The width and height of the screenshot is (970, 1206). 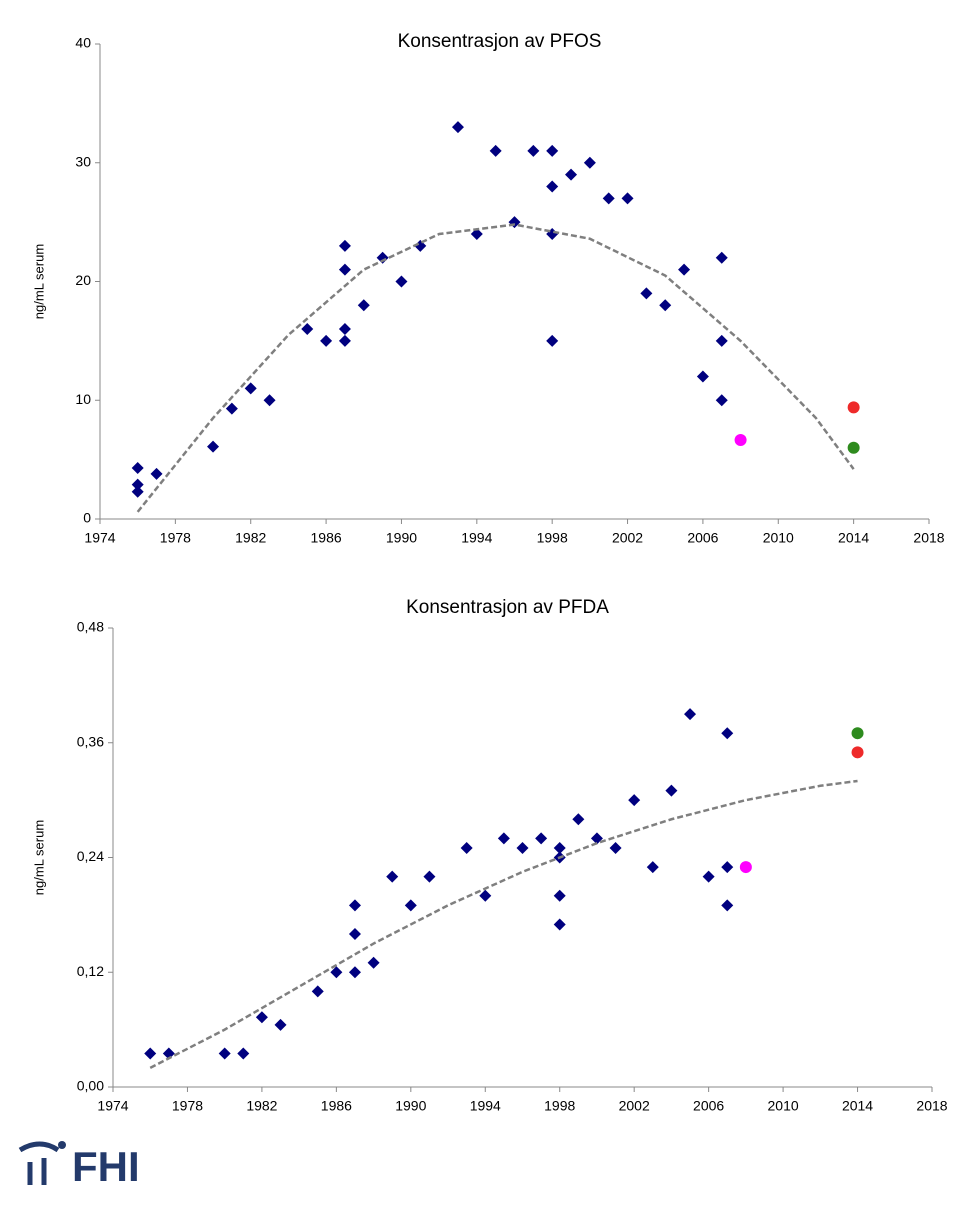 I want to click on logo-text: FHI, so click(x=106, y=1166).